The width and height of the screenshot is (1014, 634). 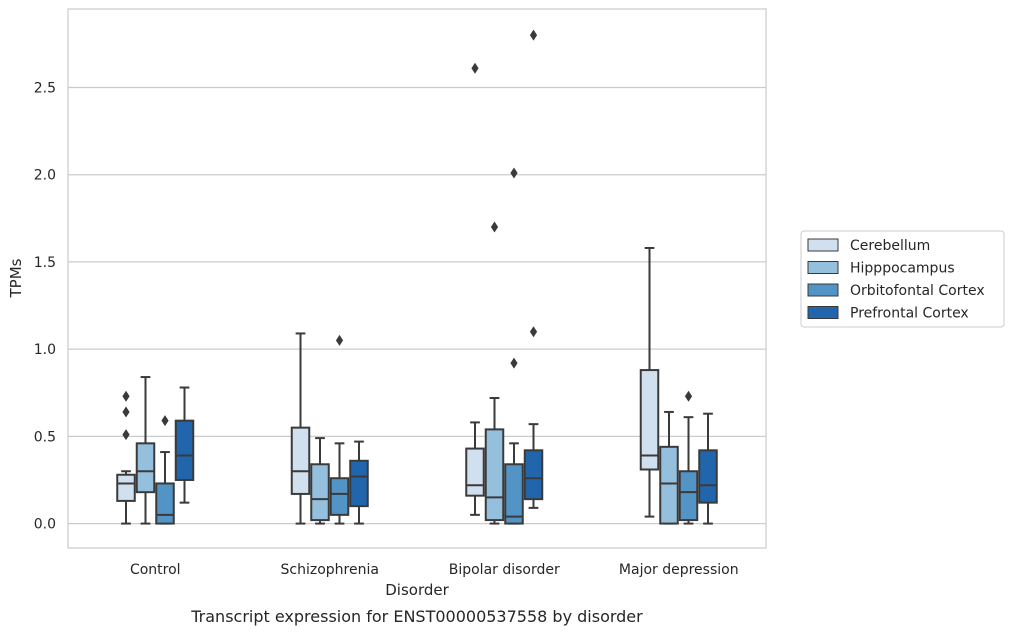 I want to click on legend-frame, so click(x=902, y=279).